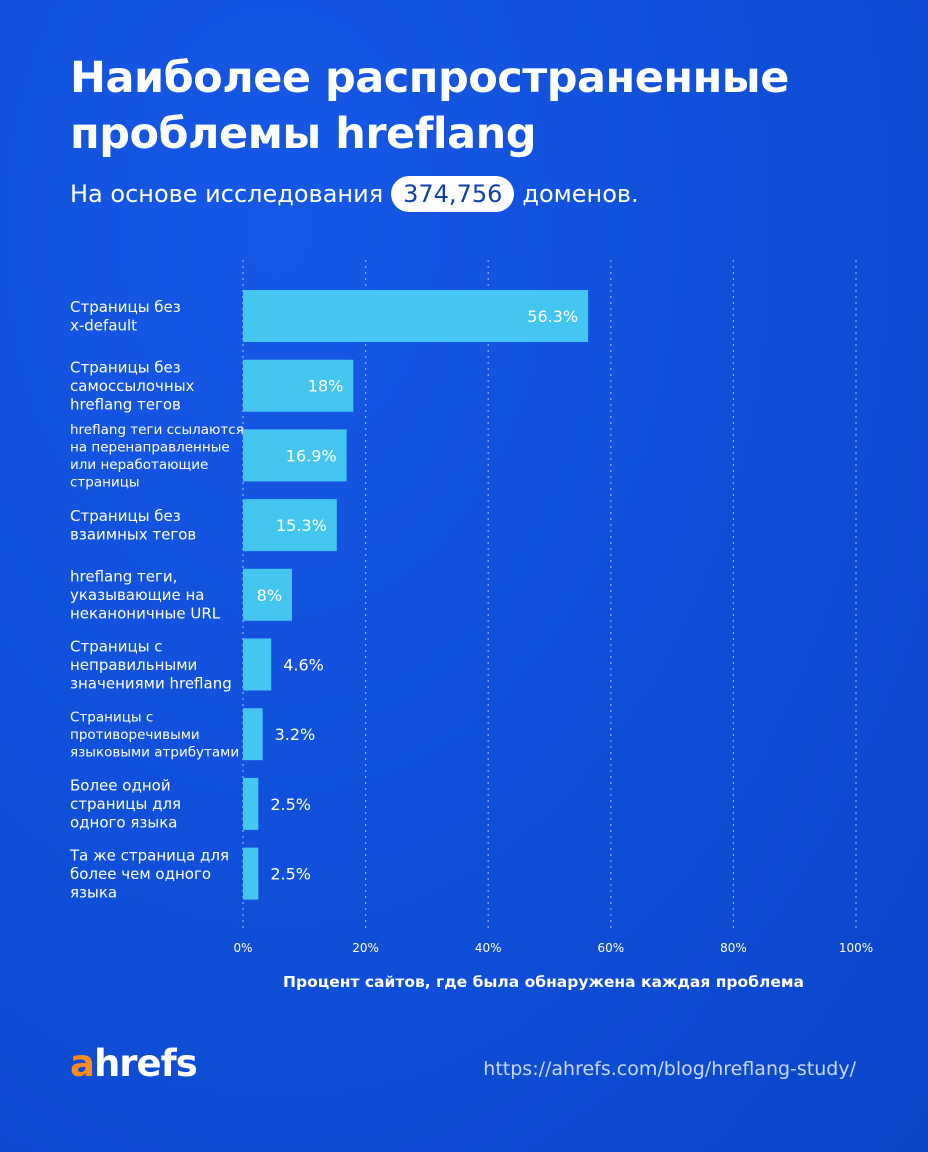 The height and width of the screenshot is (1152, 928). I want to click on category-label: Более одной страницы для одного языка, so click(125, 804).